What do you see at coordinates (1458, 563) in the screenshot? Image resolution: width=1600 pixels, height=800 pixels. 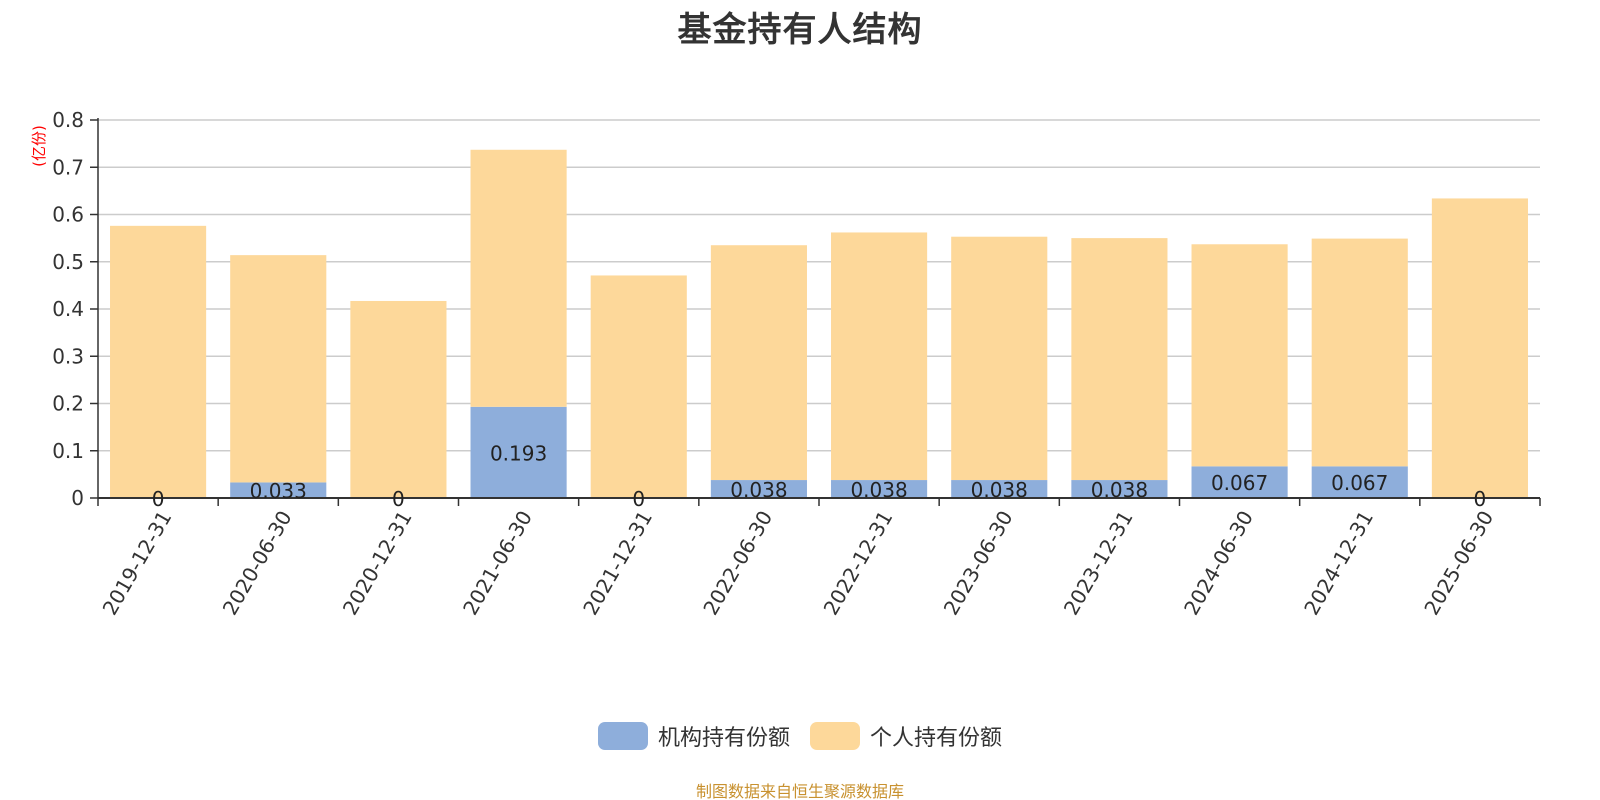 I see `x-tick-label: 2025-06-30` at bounding box center [1458, 563].